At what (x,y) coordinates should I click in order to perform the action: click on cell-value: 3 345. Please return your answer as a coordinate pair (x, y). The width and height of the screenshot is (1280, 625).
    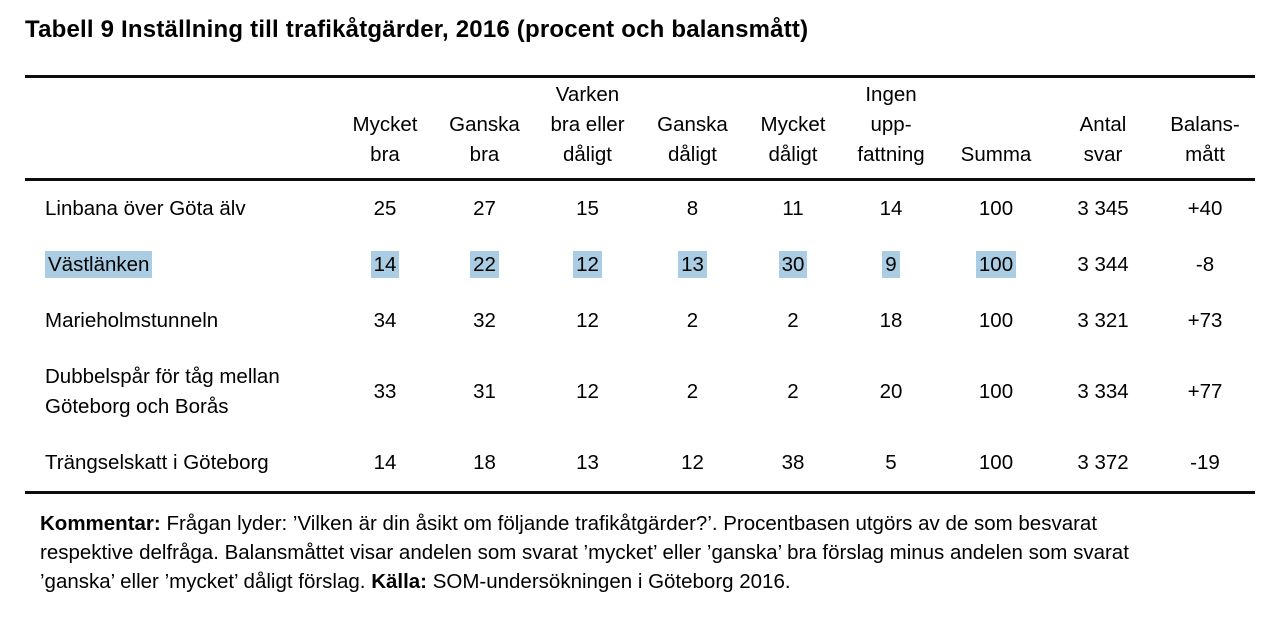
    Looking at the image, I should click on (1103, 208).